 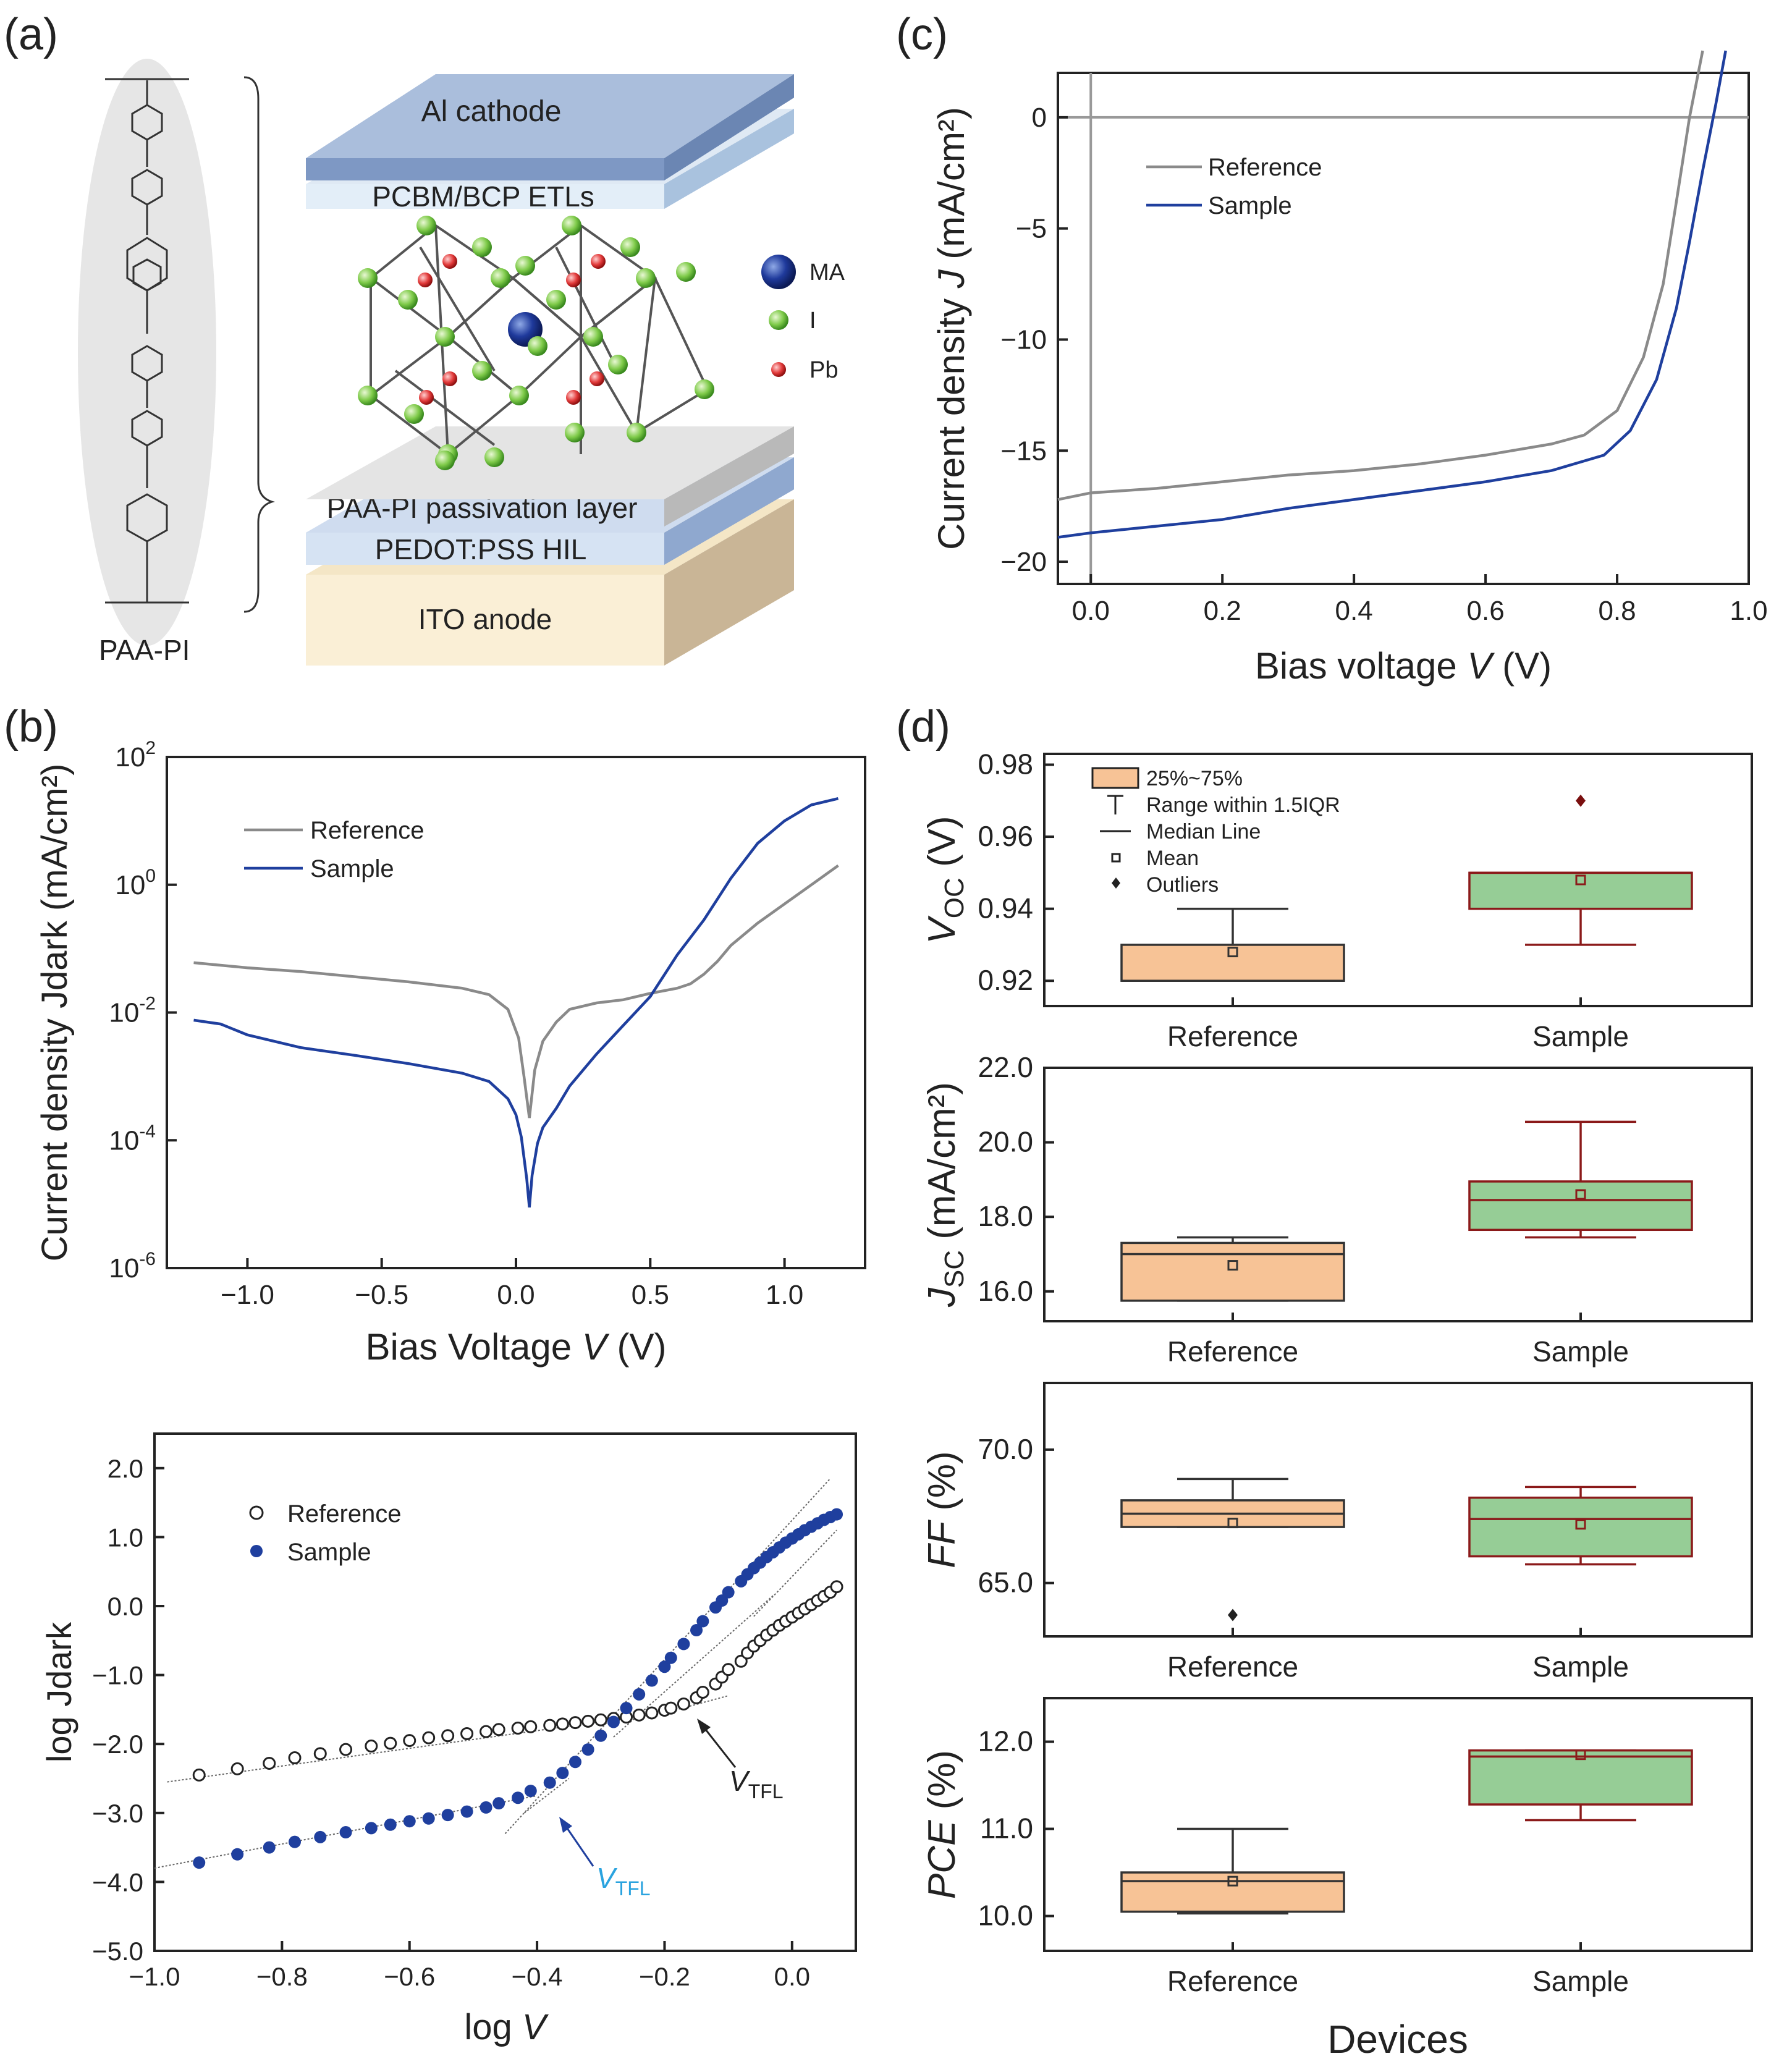 I want to click on y-tick-label: 10⁰, so click(x=135, y=883).